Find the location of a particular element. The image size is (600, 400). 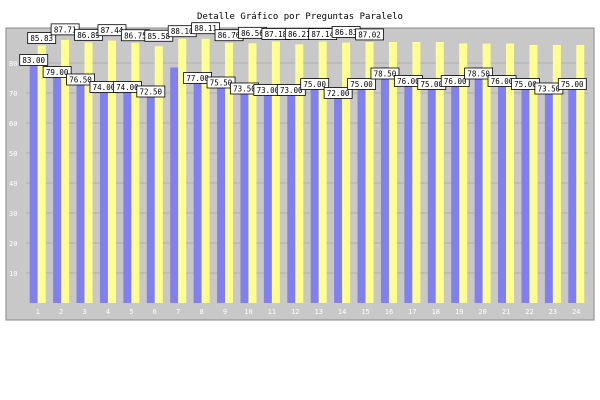

x-tick-label: 5 is located at coordinates (131, 312).